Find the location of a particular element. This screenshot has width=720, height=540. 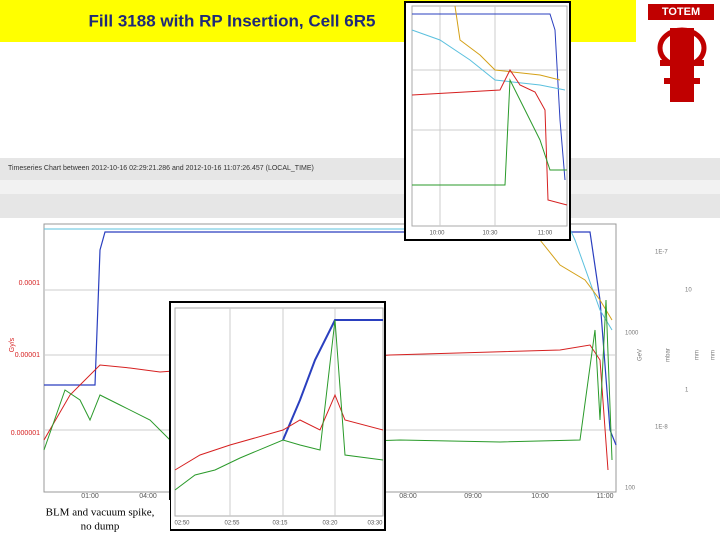

caption-line: BLM and vacuum spike, is located at coordinates (100, 513).